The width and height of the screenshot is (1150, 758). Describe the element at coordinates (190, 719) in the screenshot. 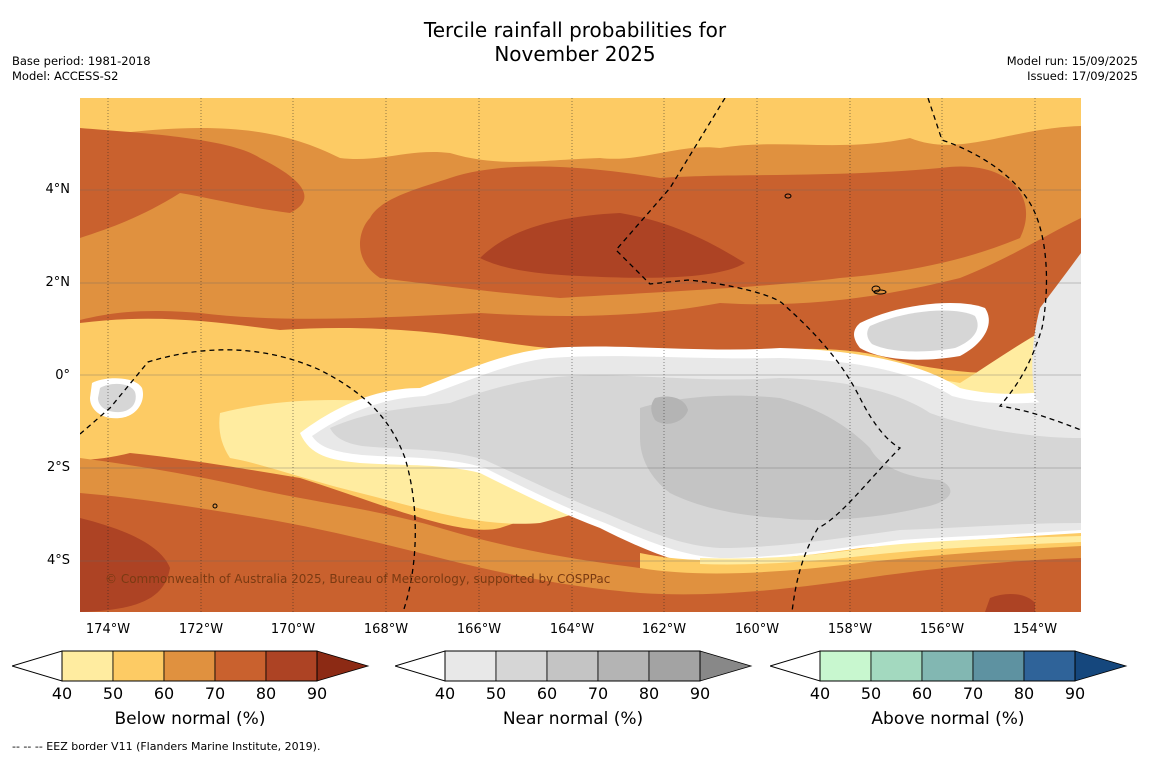

I see `below-normal-label: Below normal (%)` at that location.